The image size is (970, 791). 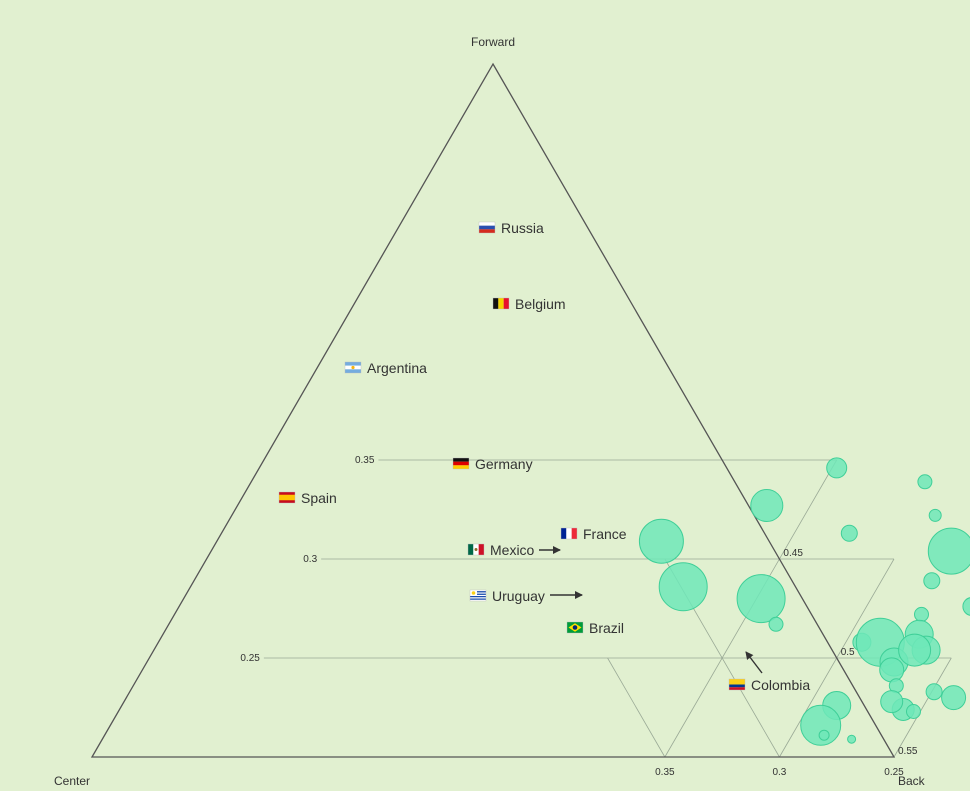 I want to click on annotation-belgium: Belgium, so click(x=529, y=304).